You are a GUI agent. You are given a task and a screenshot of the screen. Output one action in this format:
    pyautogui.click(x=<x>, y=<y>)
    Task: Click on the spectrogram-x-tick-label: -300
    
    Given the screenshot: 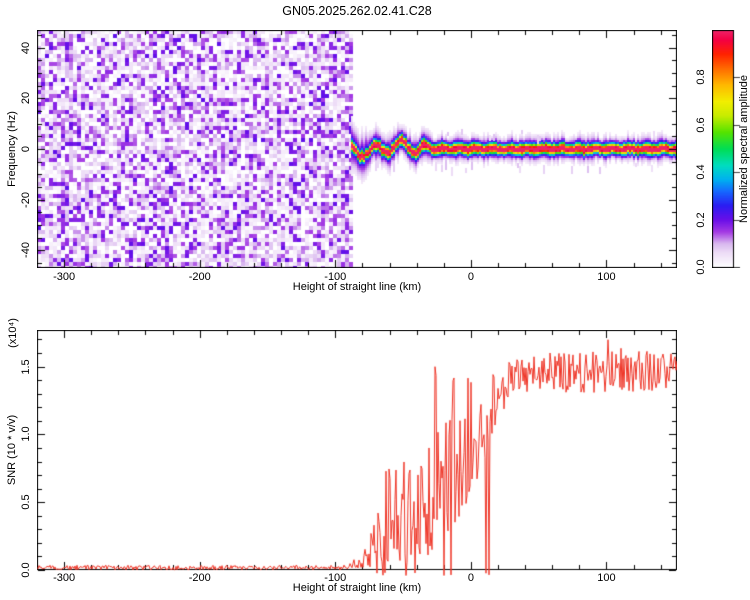 What is the action you would take?
    pyautogui.click(x=64, y=277)
    